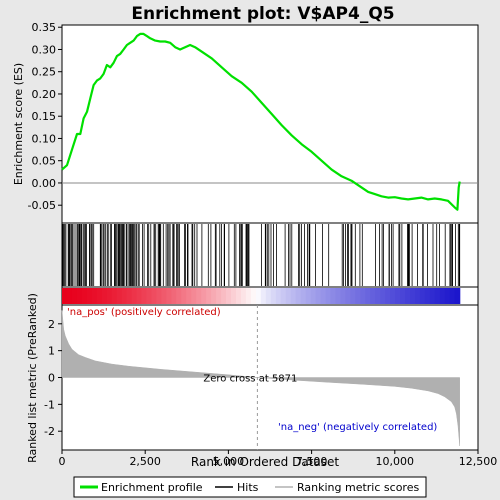 The height and width of the screenshot is (500, 500). What do you see at coordinates (152, 487) in the screenshot?
I see `legend-label-enrichment-profile: Enrichment profile` at bounding box center [152, 487].